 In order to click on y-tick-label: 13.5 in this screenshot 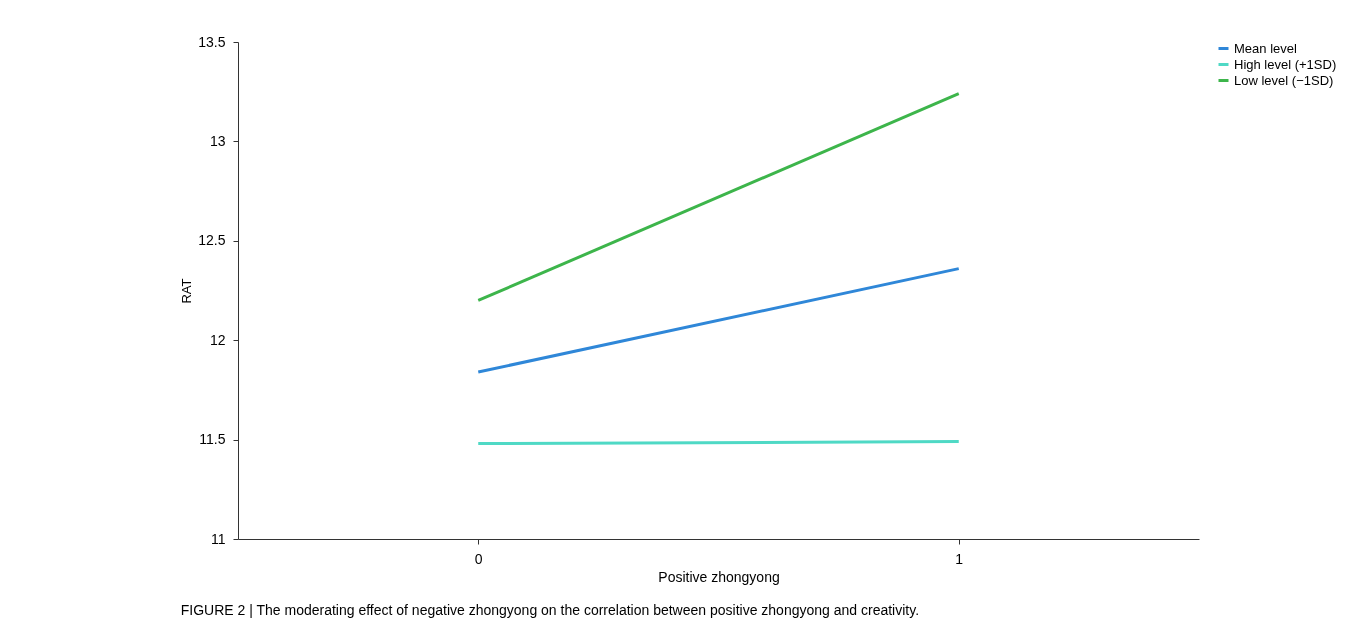, I will do `click(212, 41)`.